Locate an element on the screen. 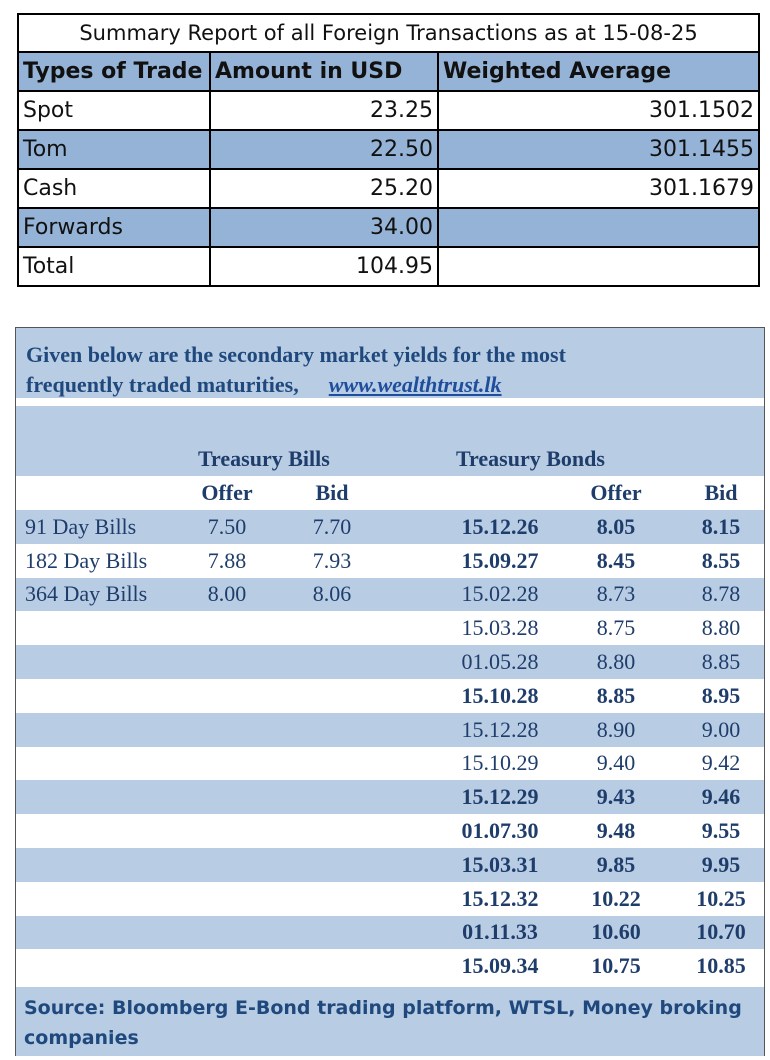  bond-maturity: 15.10.28 is located at coordinates (500, 695).